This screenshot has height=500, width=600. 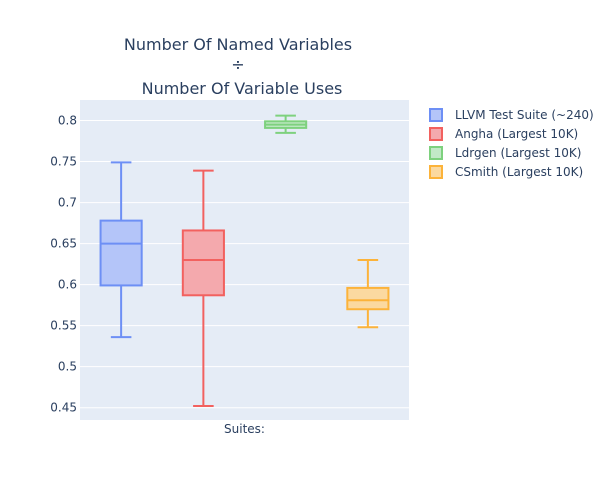 What do you see at coordinates (63, 326) in the screenshot?
I see `y-tick-label: 0.55` at bounding box center [63, 326].